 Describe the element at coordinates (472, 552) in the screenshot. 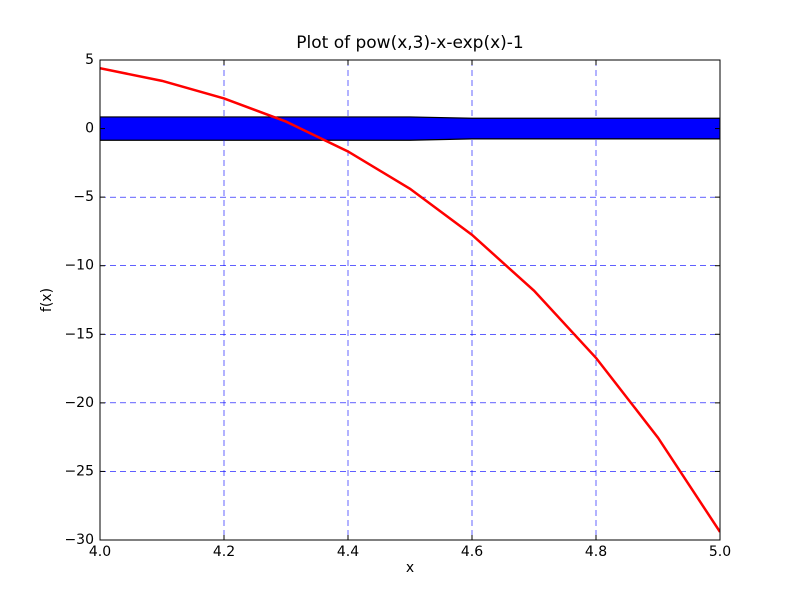

I see `x-tick-label: 4.6` at that location.